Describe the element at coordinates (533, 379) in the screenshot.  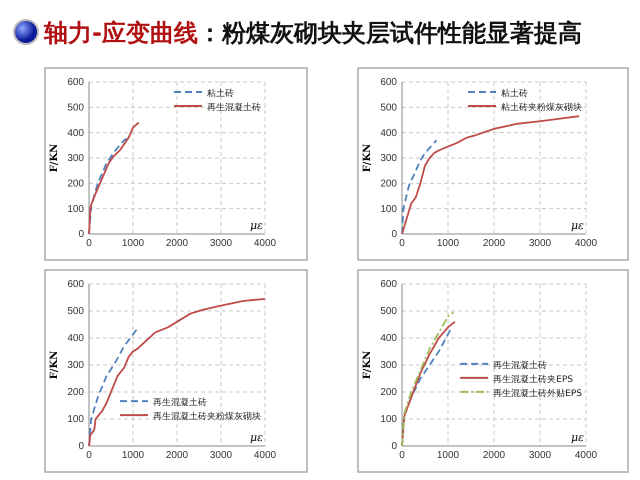
I see `legend-label: 再生混凝土砖夹EPS` at that location.